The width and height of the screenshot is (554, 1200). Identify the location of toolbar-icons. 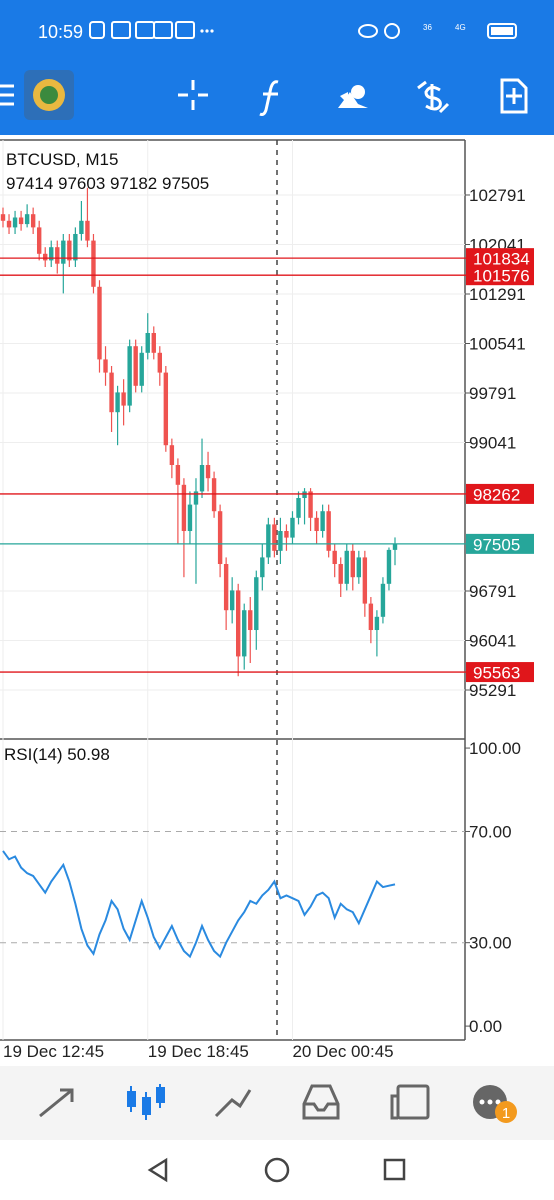
(264, 97).